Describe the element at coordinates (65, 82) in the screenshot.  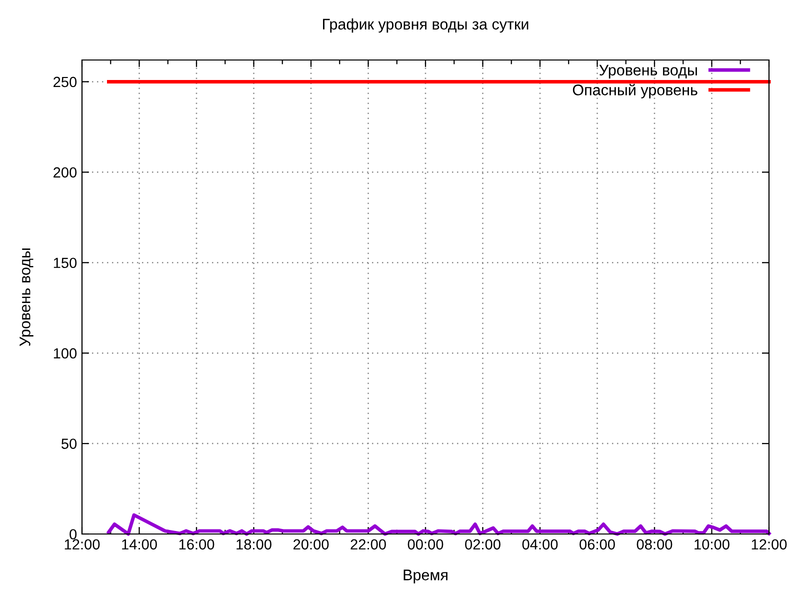
I see `y-tick-label: 250` at that location.